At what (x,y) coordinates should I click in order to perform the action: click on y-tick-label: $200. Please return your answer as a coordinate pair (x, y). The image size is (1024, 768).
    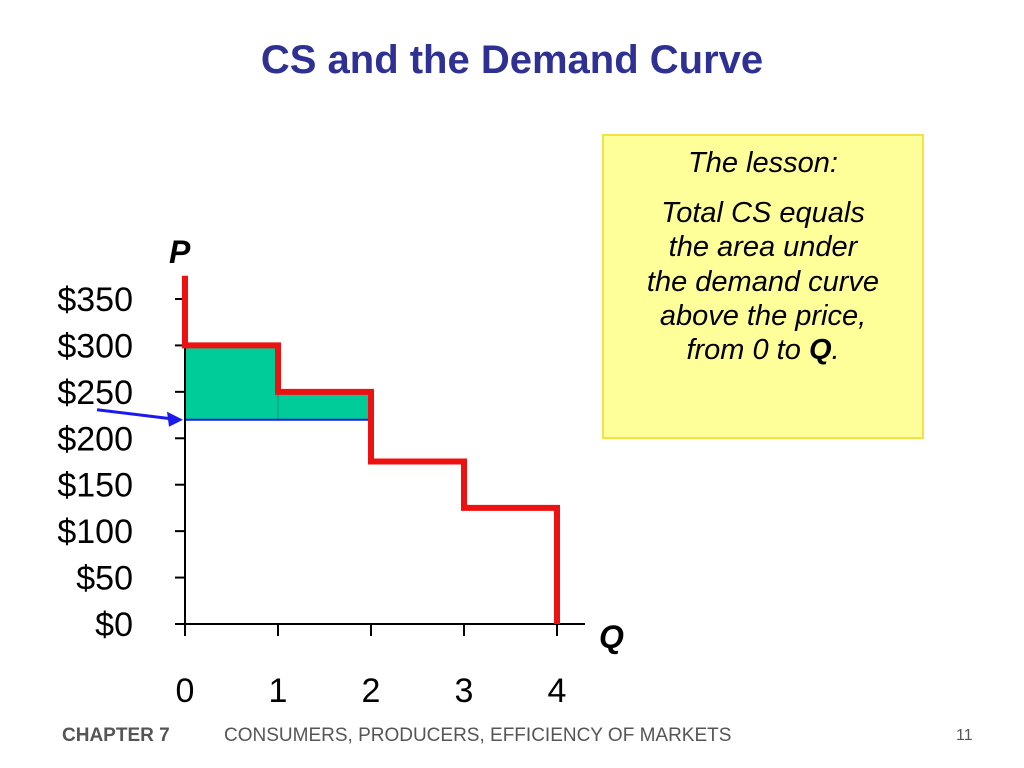
    Looking at the image, I should click on (95, 439).